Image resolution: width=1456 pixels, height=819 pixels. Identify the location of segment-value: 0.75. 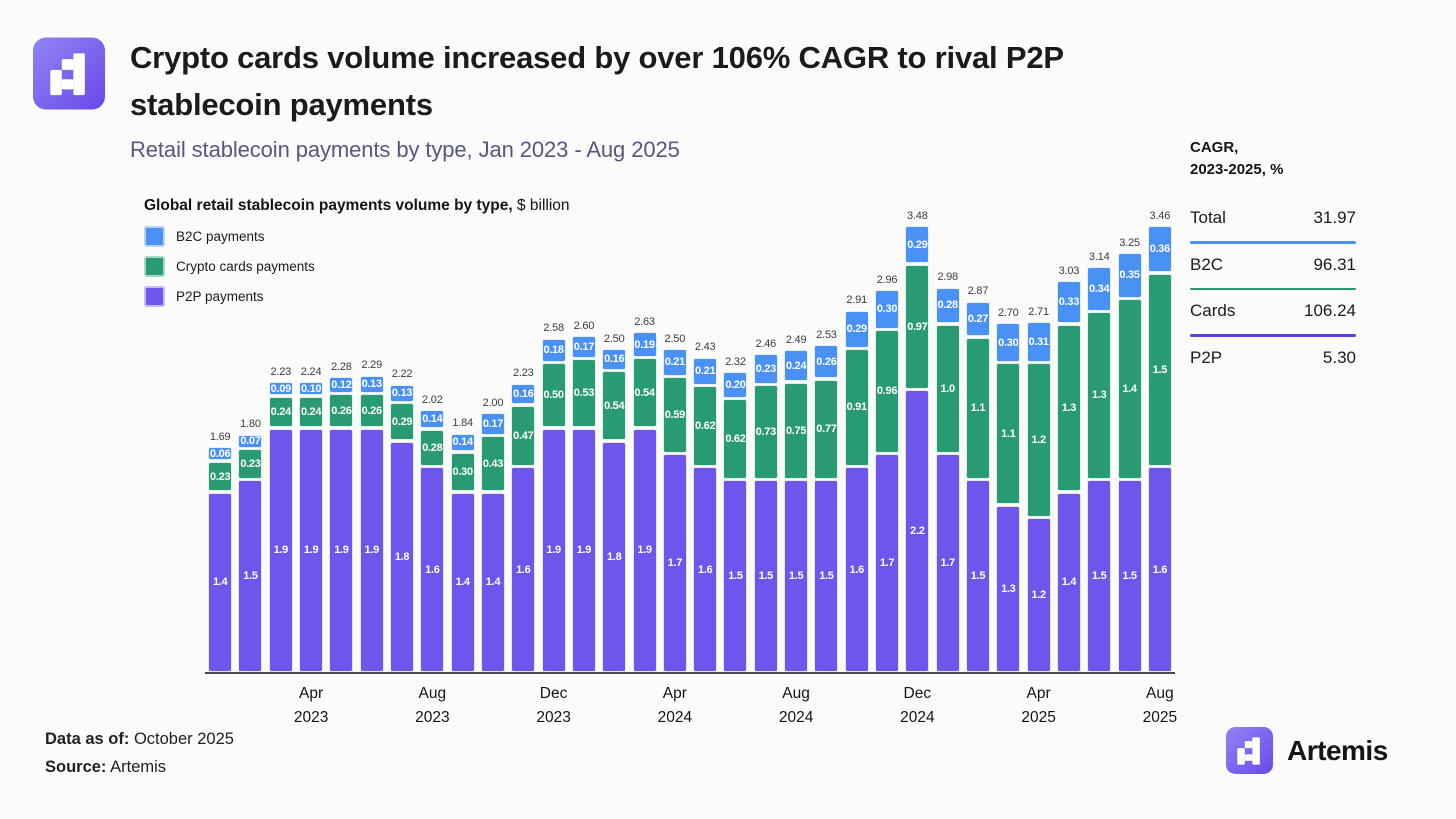
(796, 430).